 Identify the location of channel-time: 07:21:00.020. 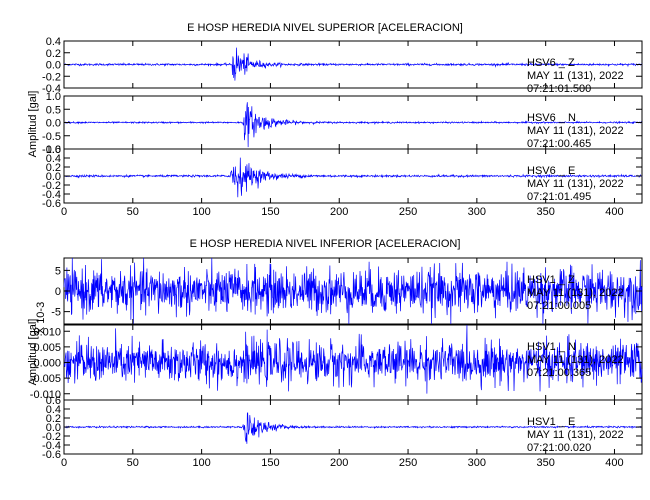
(559, 448).